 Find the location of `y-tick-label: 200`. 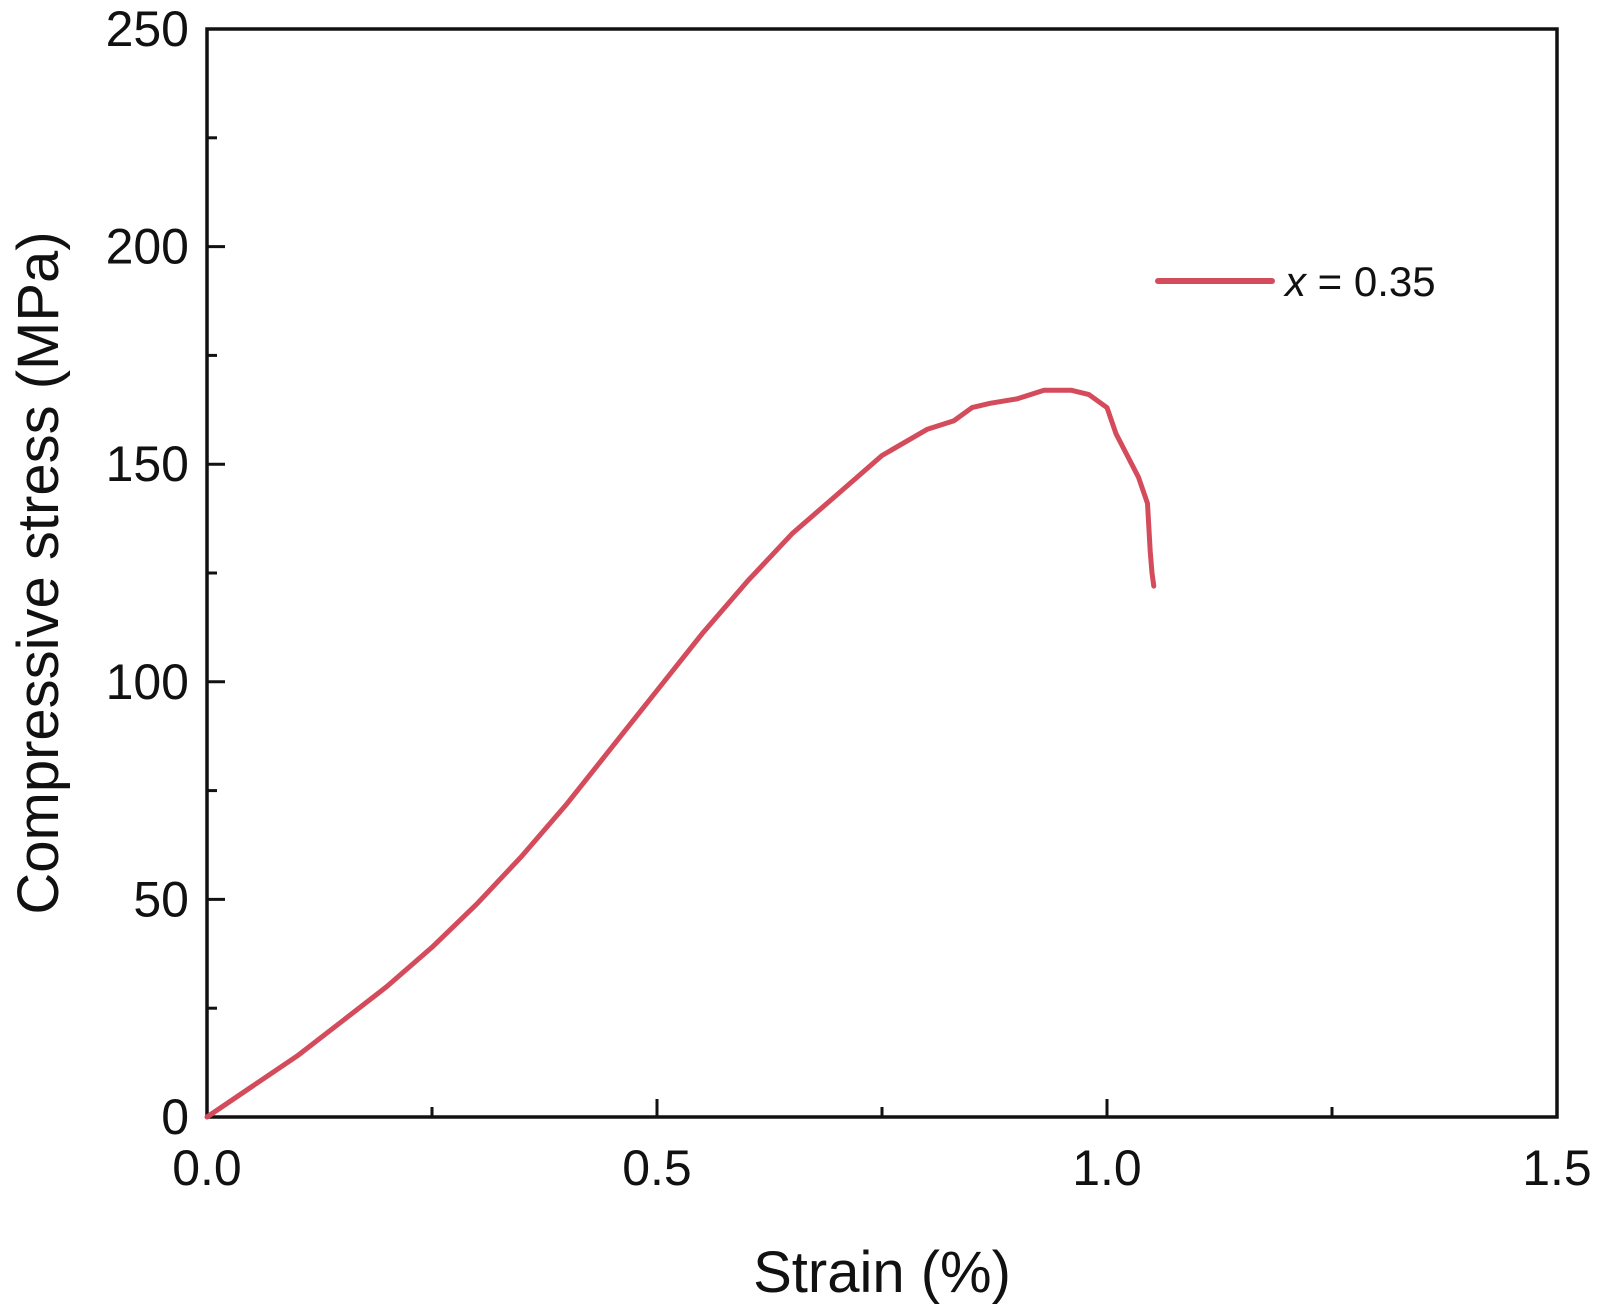

y-tick-label: 200 is located at coordinates (147, 247).